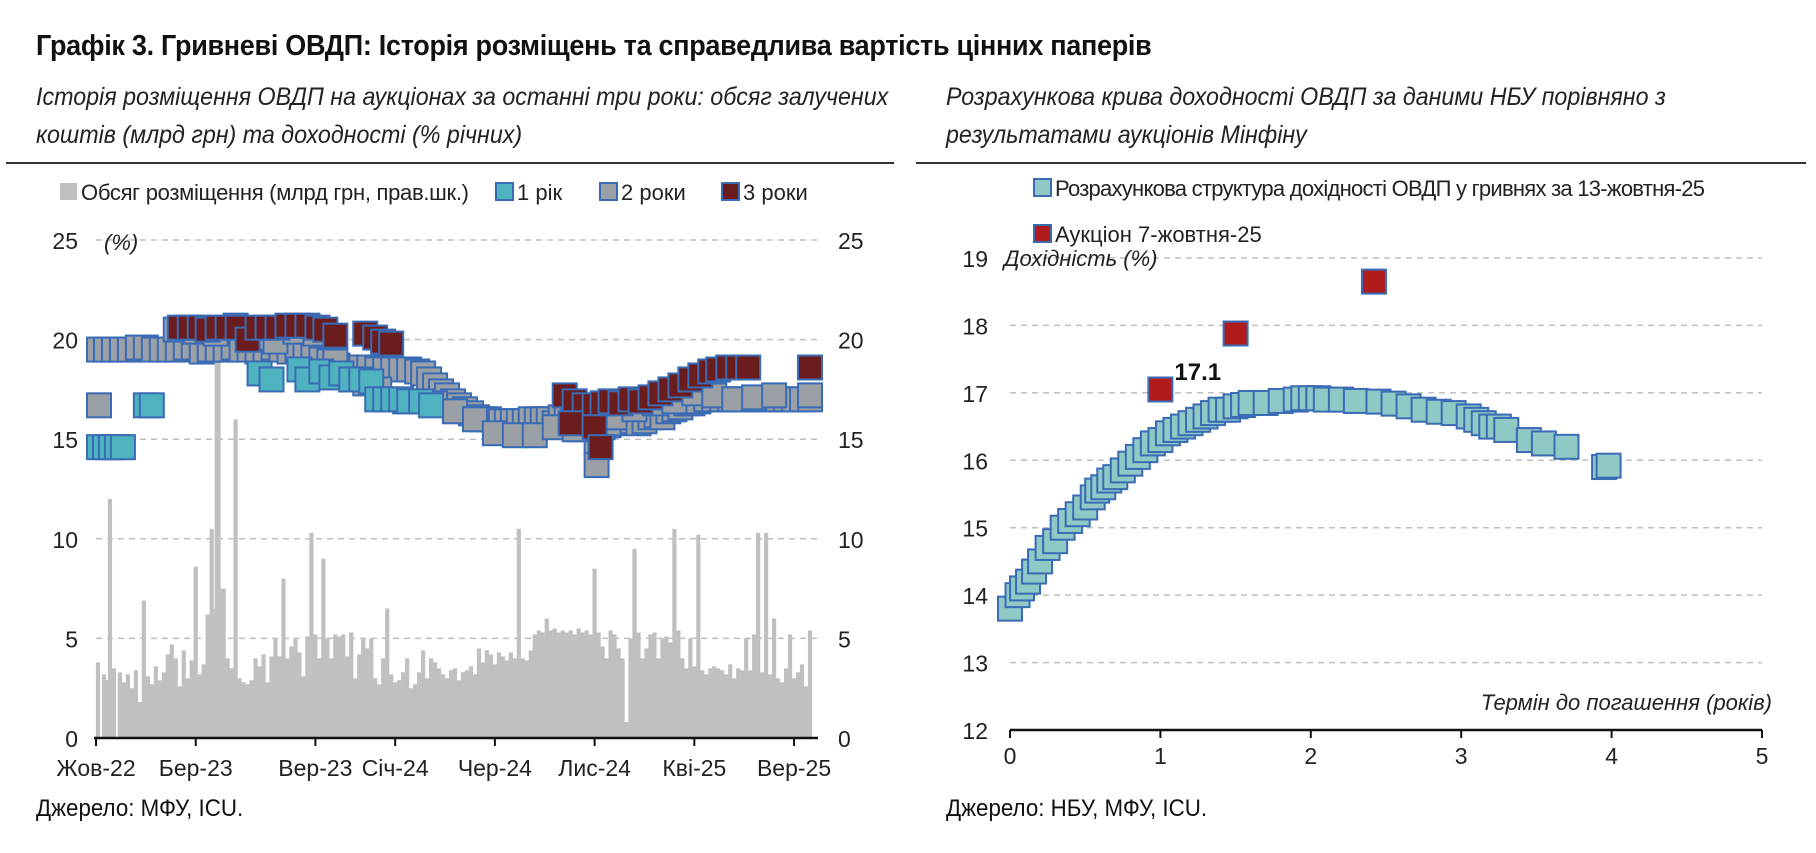 The image size is (1816, 853). Describe the element at coordinates (1461, 756) in the screenshot. I see `right-x-tick-label: 3` at that location.